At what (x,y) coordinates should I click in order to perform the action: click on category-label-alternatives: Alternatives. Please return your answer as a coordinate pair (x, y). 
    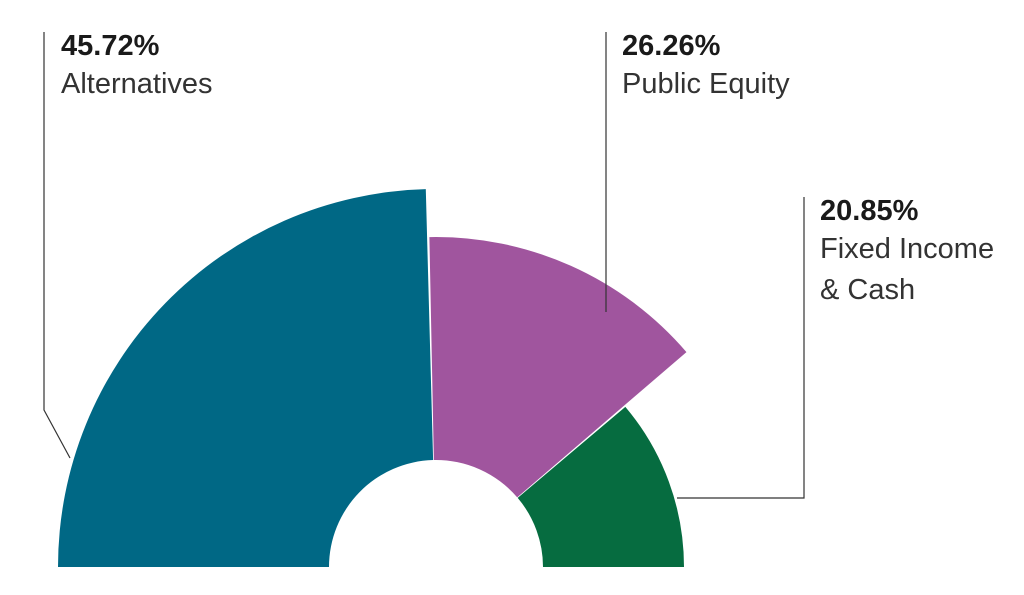
    Looking at the image, I should click on (137, 84).